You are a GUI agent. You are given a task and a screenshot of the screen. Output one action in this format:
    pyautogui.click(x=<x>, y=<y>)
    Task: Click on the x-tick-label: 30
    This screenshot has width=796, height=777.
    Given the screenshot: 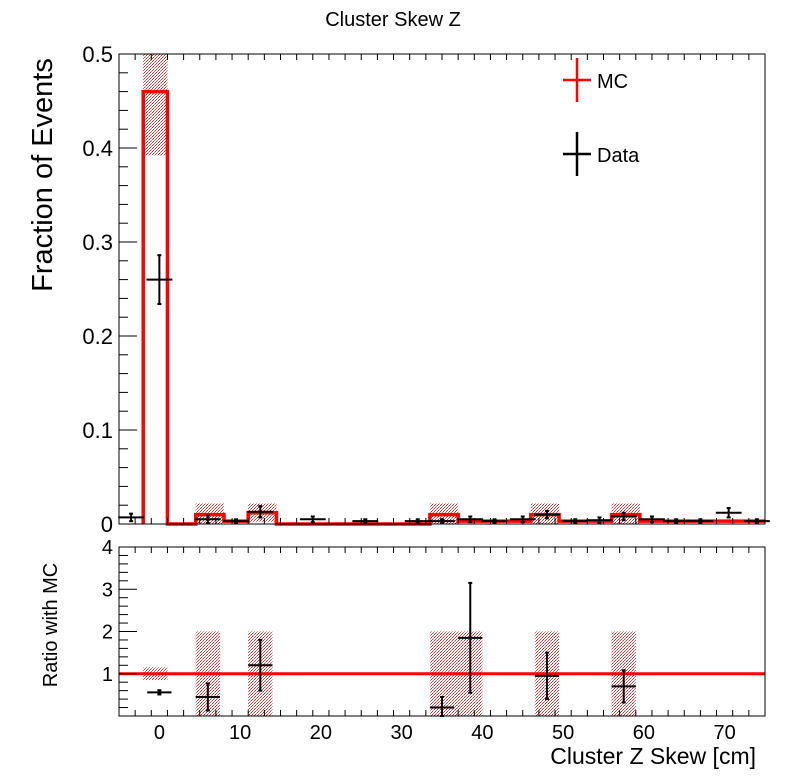 What is the action you would take?
    pyautogui.click(x=402, y=733)
    